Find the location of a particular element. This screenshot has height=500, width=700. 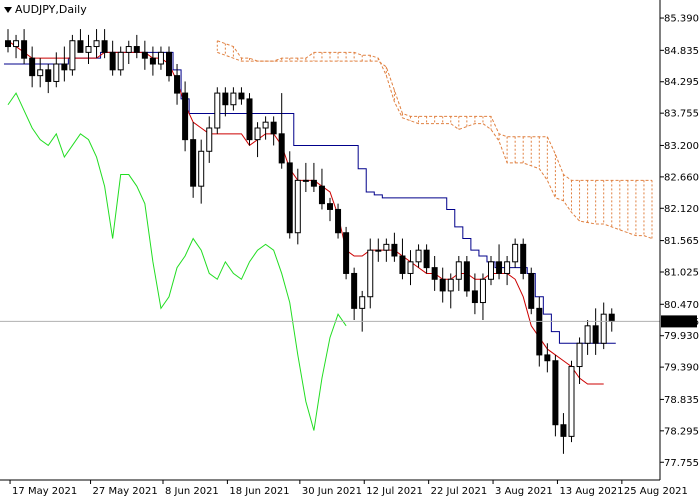

y-tick-label: 79.930 is located at coordinates (681, 336).